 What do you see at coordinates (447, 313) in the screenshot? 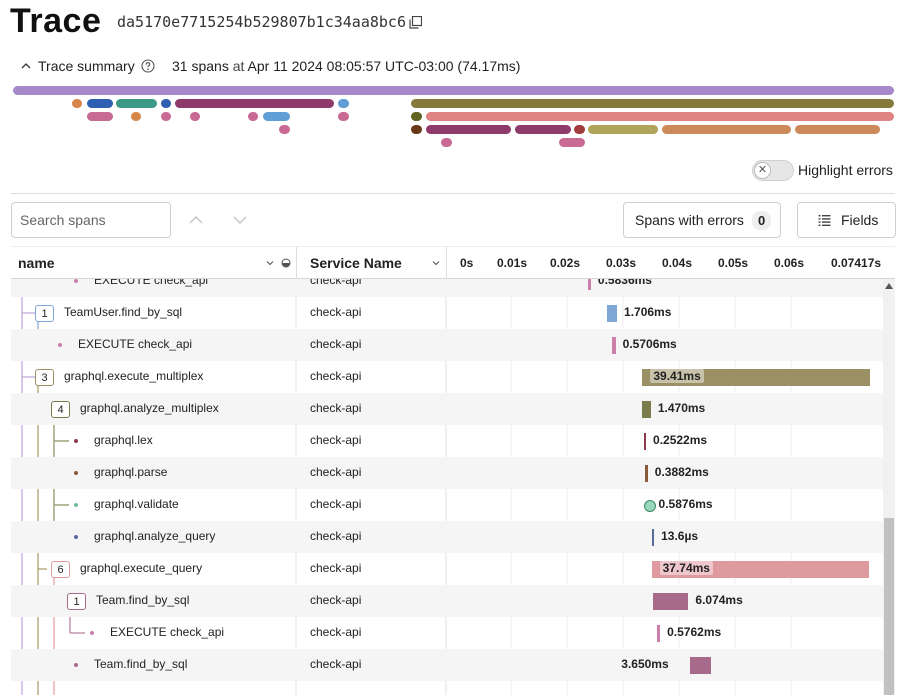
I see `span-row: 1 TeamUser.find_by_sql check-api 1.706ms` at bounding box center [447, 313].